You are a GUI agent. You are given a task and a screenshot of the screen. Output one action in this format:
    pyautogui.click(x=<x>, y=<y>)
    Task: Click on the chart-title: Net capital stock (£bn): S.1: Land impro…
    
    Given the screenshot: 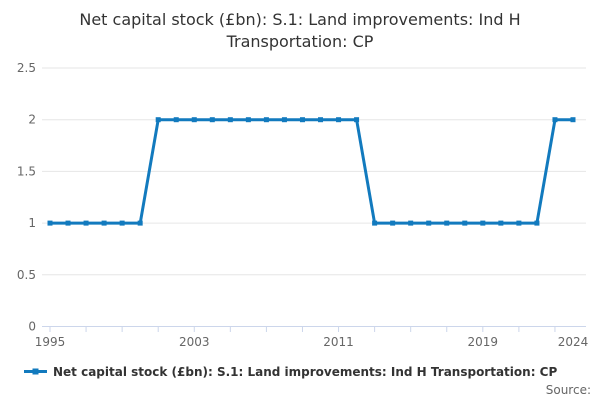 What is the action you would take?
    pyautogui.click(x=300, y=31)
    